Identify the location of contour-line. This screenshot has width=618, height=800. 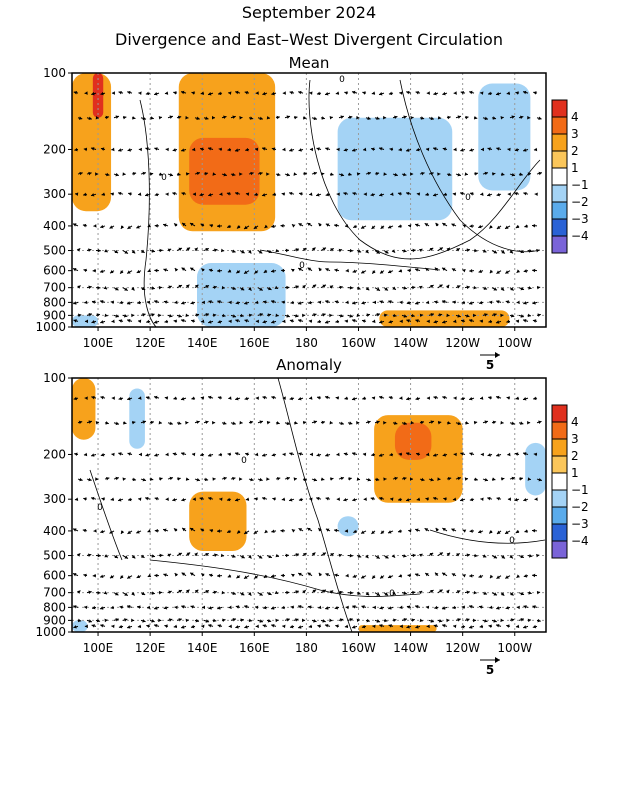
(470, 166).